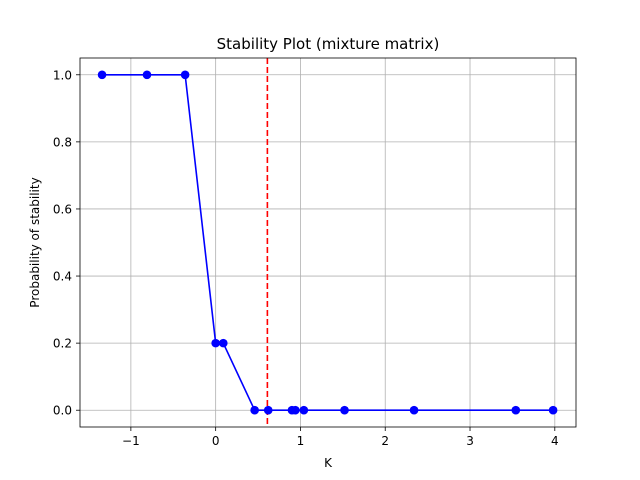 The width and height of the screenshot is (640, 480). Describe the element at coordinates (328, 463) in the screenshot. I see `x-axis-label: K` at that location.